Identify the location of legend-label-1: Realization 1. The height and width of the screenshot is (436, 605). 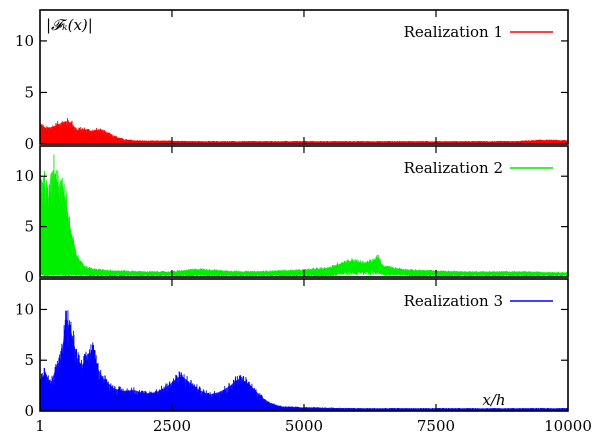
(453, 32).